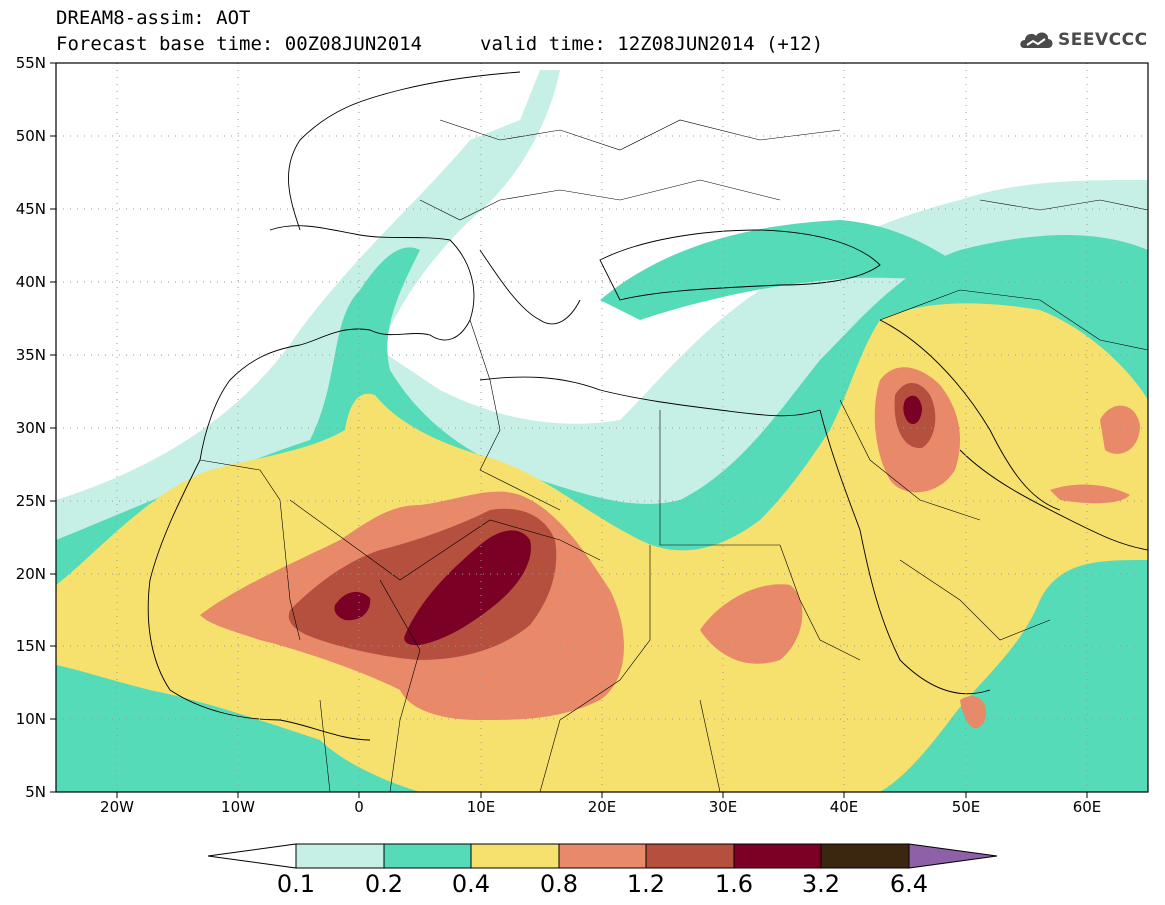 The height and width of the screenshot is (905, 1165). What do you see at coordinates (35, 792) in the screenshot?
I see `lat-label: 5N` at bounding box center [35, 792].